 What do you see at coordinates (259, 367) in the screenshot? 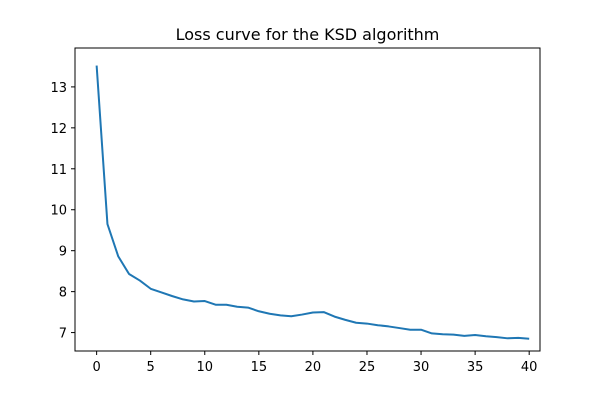
I see `x-tick-label: 15` at bounding box center [259, 367].